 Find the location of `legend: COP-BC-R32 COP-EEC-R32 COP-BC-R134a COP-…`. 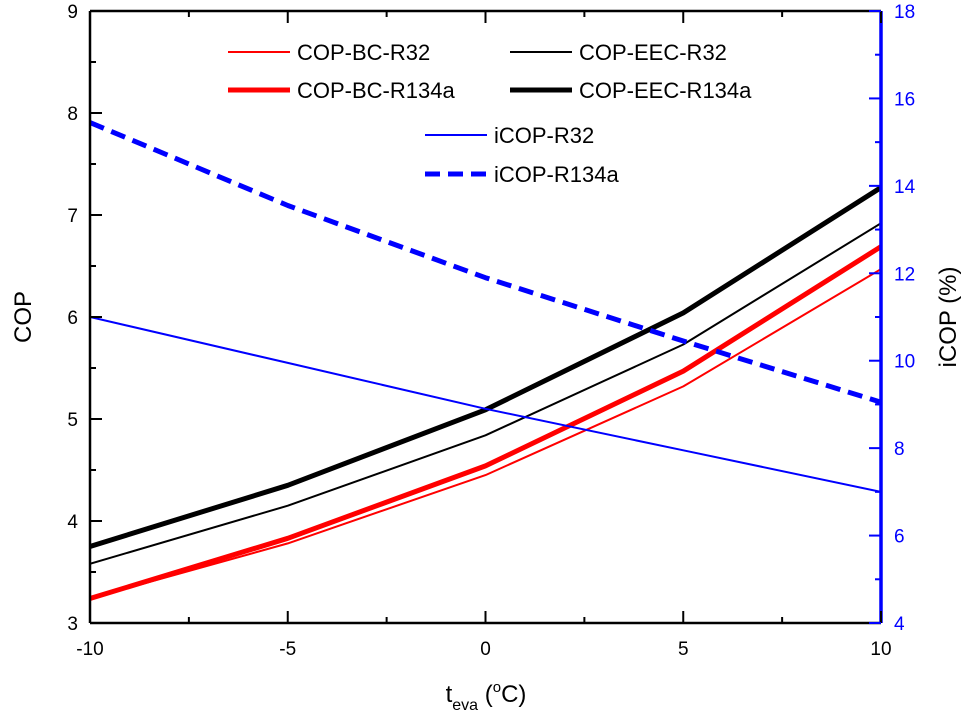

legend: COP-BC-R32 COP-EEC-R32 COP-BC-R134a COP-… is located at coordinates (490, 113).